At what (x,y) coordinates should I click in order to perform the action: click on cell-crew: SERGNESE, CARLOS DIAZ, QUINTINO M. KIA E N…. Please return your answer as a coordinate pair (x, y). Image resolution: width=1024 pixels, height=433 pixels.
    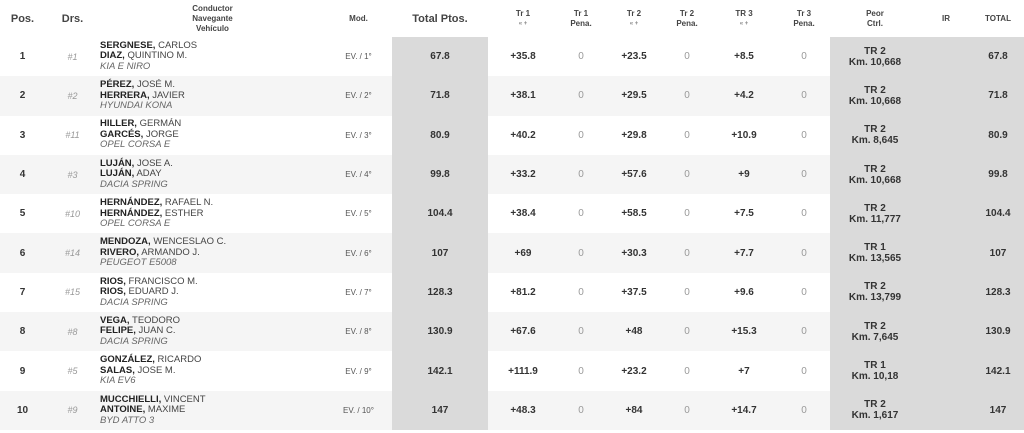
    Looking at the image, I should click on (212, 56).